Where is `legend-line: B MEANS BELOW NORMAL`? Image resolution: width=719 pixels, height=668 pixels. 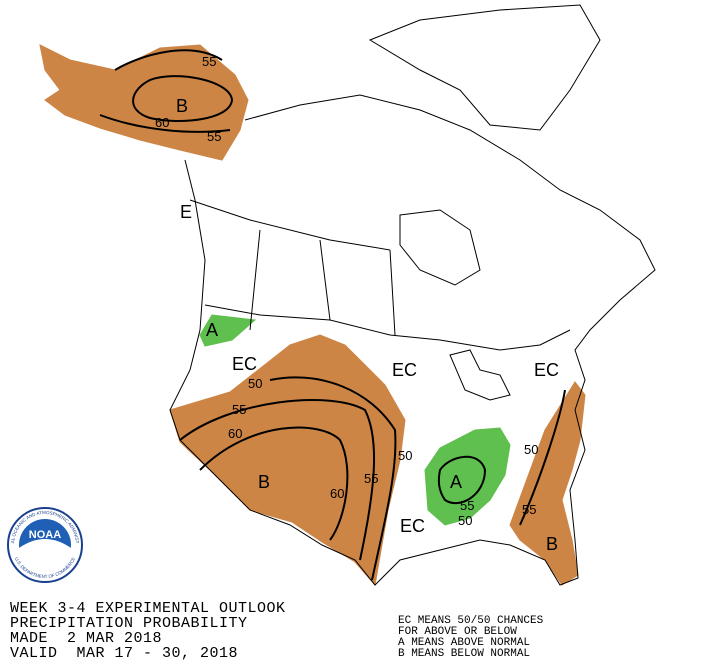
legend-line: B MEANS BELOW NORMAL is located at coordinates (464, 654).